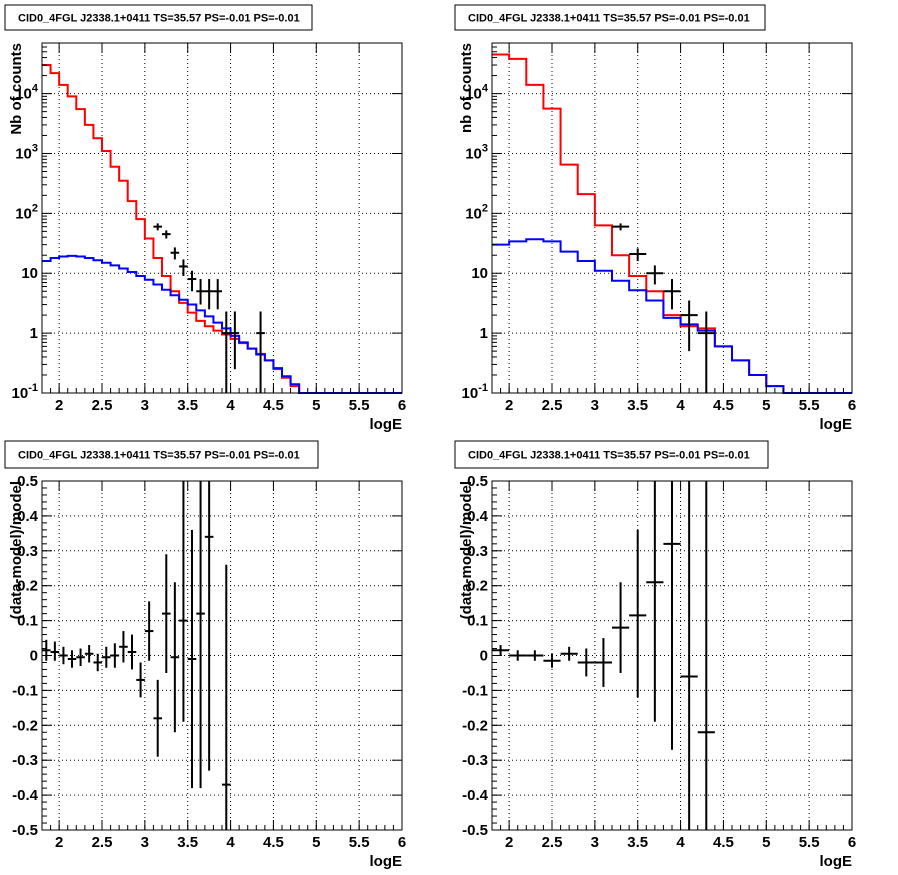 The image size is (898, 875). I want to click on y-tick-label: -0.4, so click(25, 795).